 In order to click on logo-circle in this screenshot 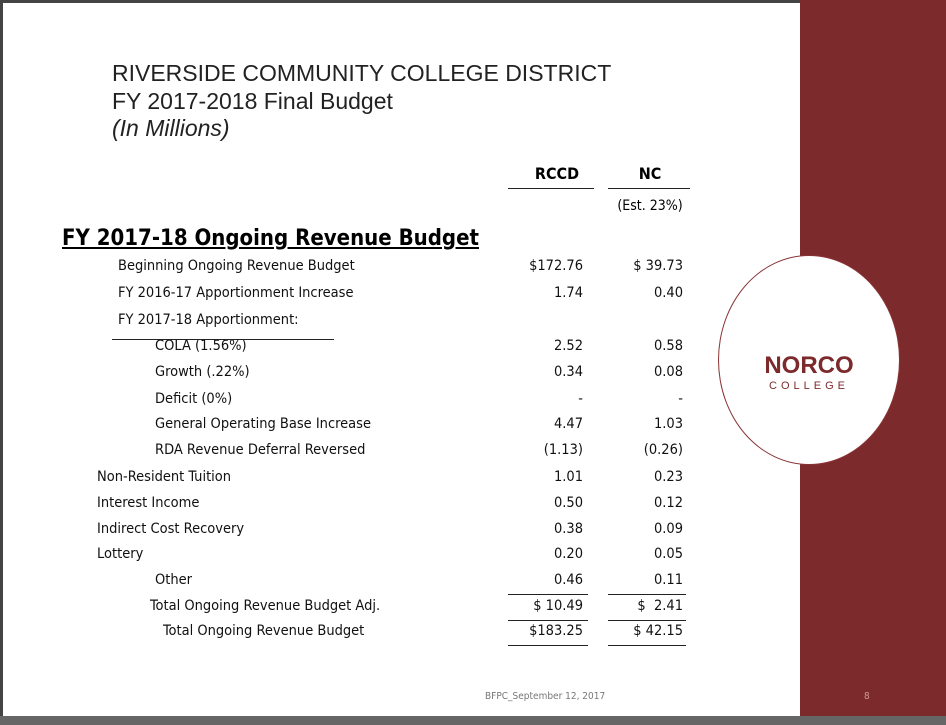, I will do `click(809, 360)`.